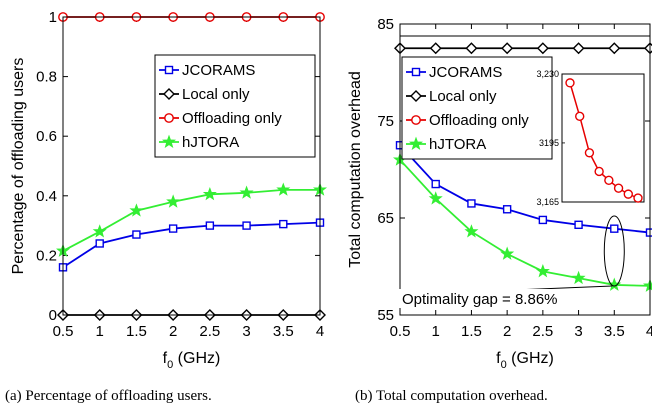 The height and width of the screenshot is (415, 652). I want to click on y-tick-label: 0.2, so click(46, 255).